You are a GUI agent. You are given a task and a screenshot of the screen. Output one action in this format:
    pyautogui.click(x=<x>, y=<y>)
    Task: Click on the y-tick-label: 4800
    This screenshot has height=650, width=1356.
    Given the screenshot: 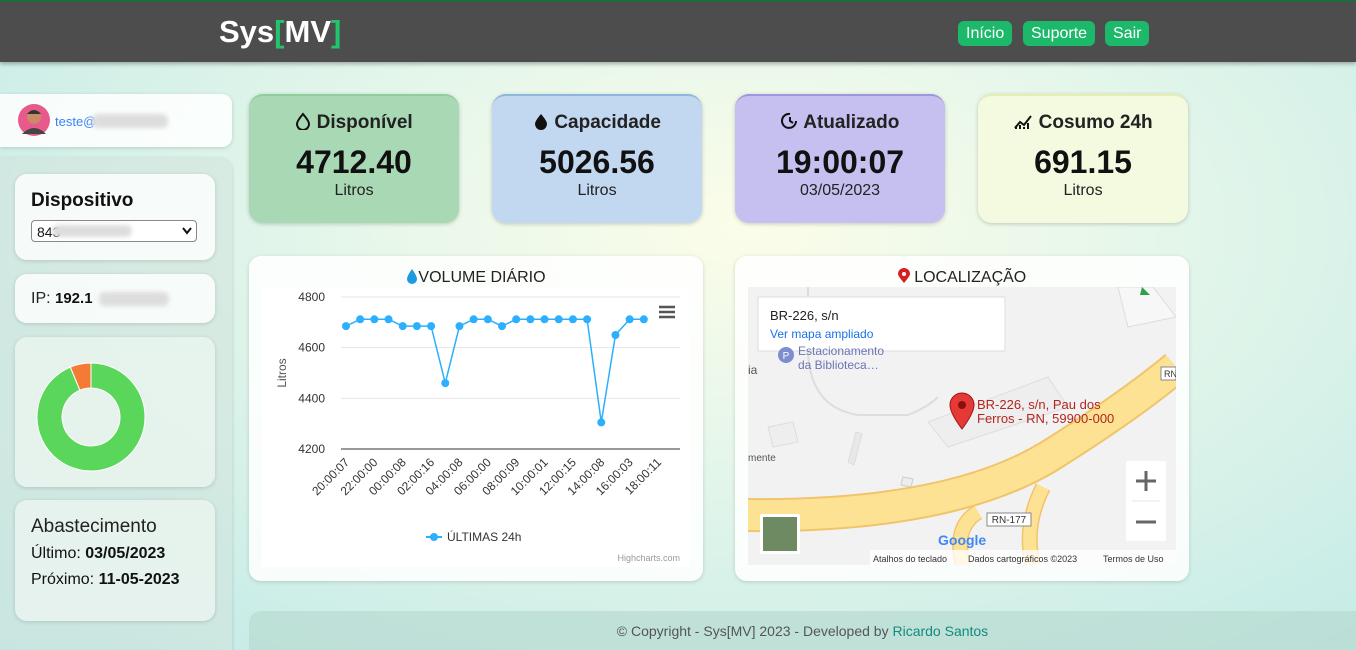 What is the action you would take?
    pyautogui.click(x=311, y=297)
    